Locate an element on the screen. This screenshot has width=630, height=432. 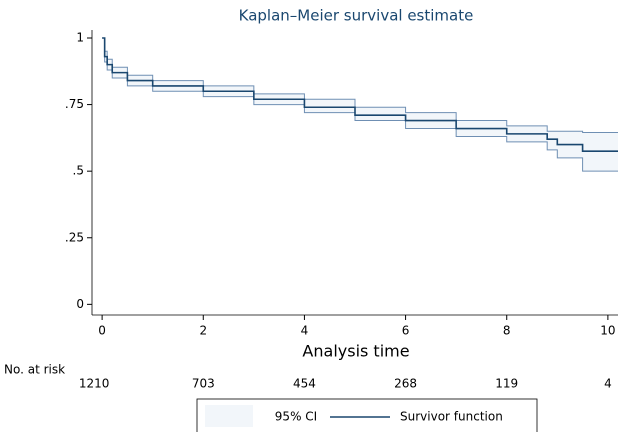
x-tick-label: 0 is located at coordinates (102, 331).